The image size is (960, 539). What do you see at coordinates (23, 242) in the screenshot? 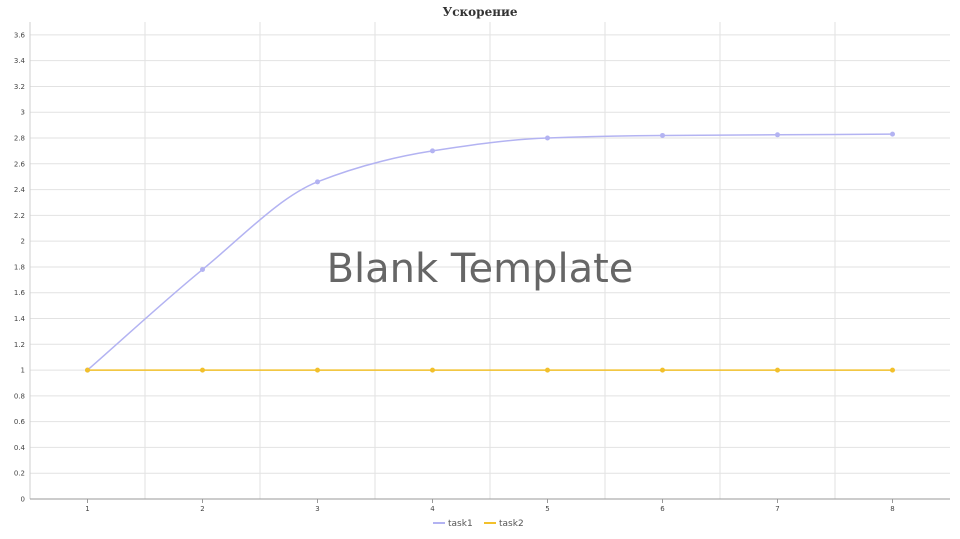
I see `y-tick-label: 2` at bounding box center [23, 242].